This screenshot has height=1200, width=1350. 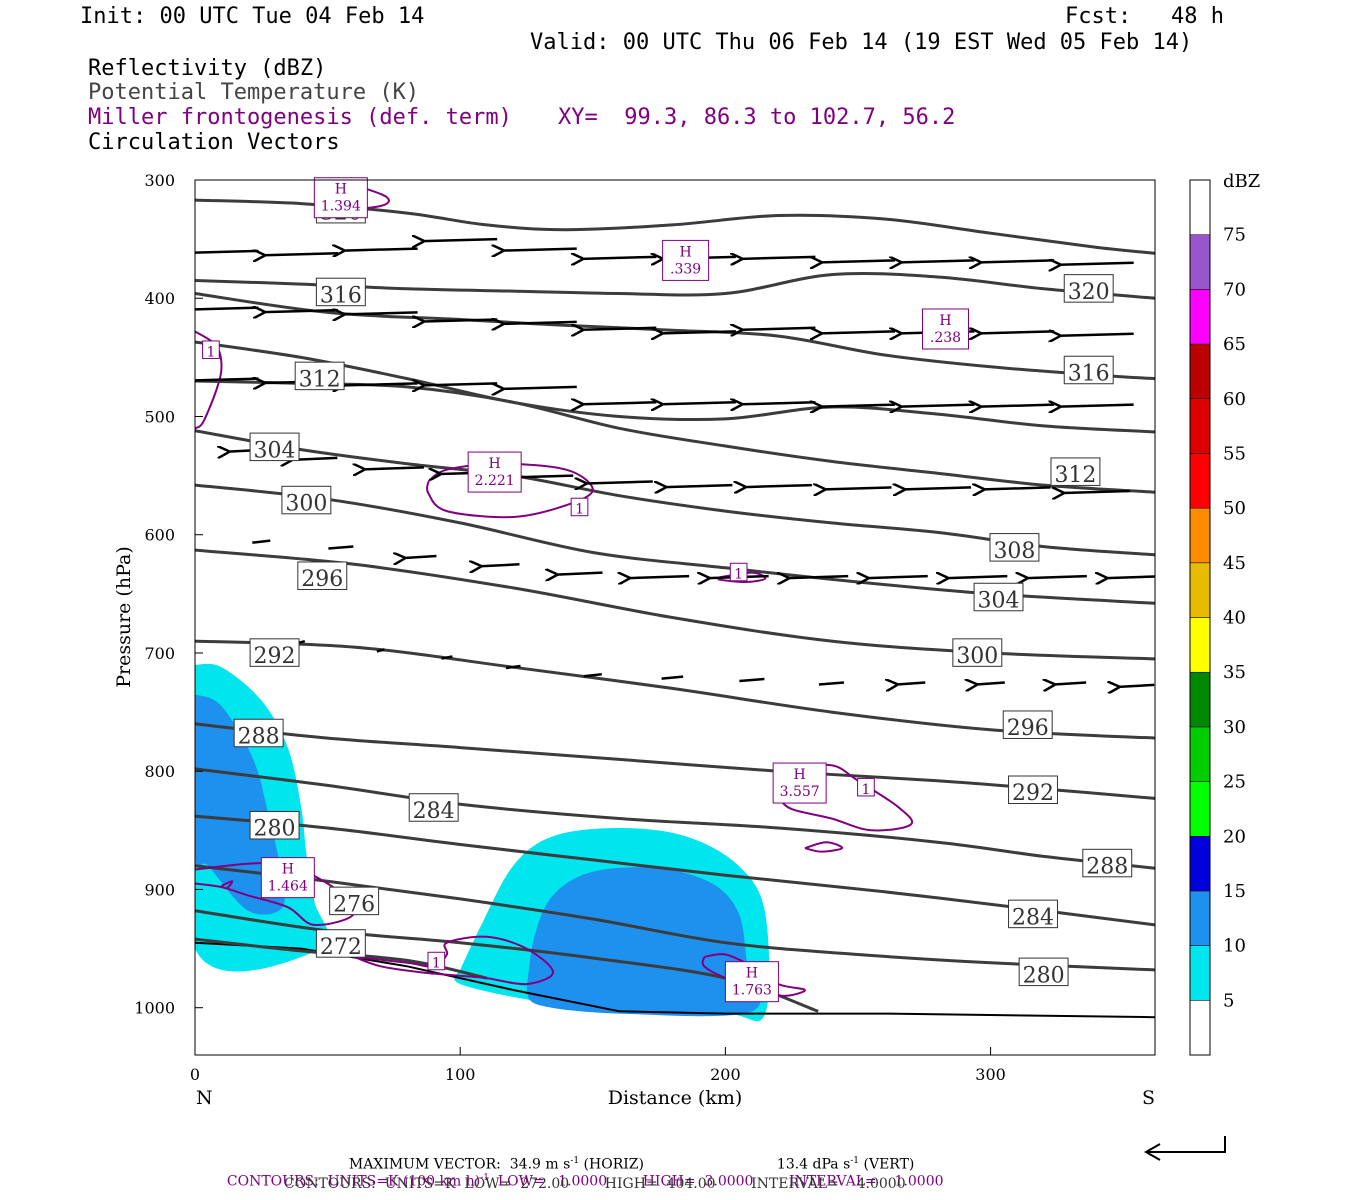 What do you see at coordinates (1234, 891) in the screenshot?
I see `colorbar-tick-label: 15` at bounding box center [1234, 891].